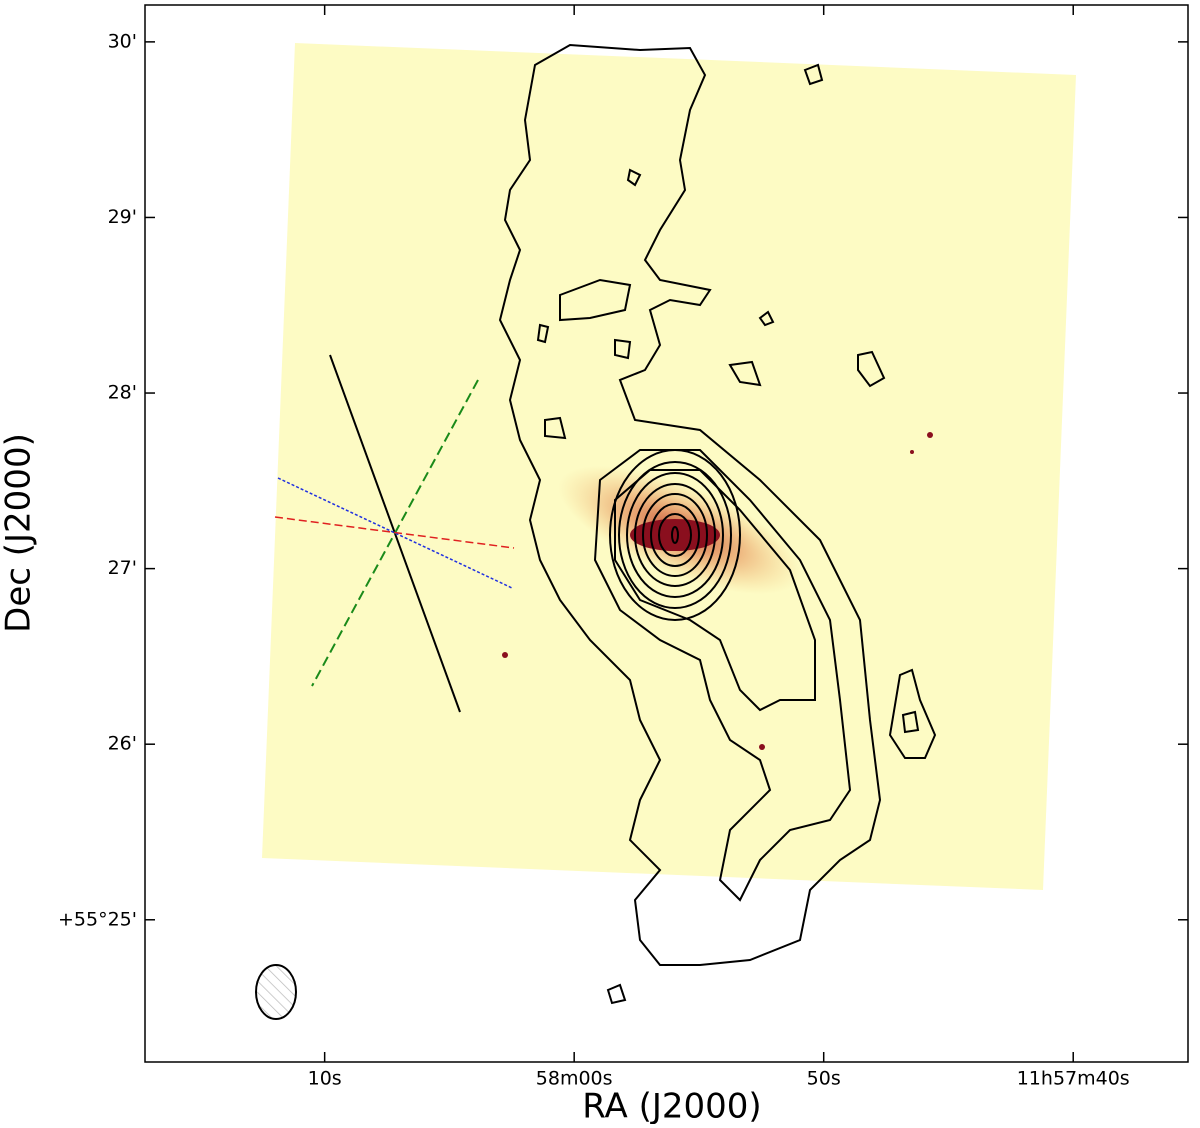  Describe the element at coordinates (122, 568) in the screenshot. I see `y-tick-label: 27'` at that location.